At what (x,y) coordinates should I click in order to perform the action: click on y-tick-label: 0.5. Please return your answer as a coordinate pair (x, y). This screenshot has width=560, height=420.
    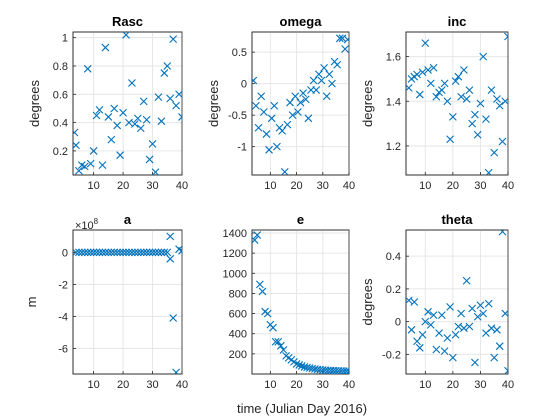
    Looking at the image, I should click on (239, 53).